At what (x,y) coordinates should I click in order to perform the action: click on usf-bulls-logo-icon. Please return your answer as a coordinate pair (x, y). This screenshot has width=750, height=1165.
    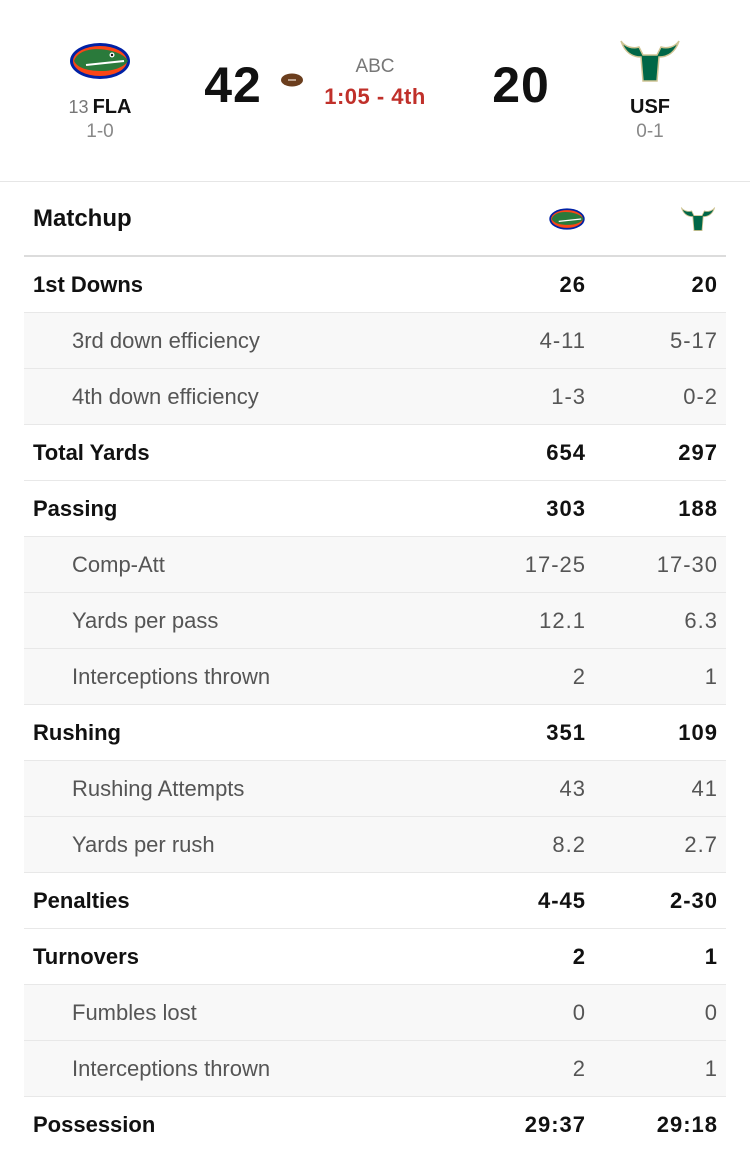
    Looking at the image, I should click on (650, 61).